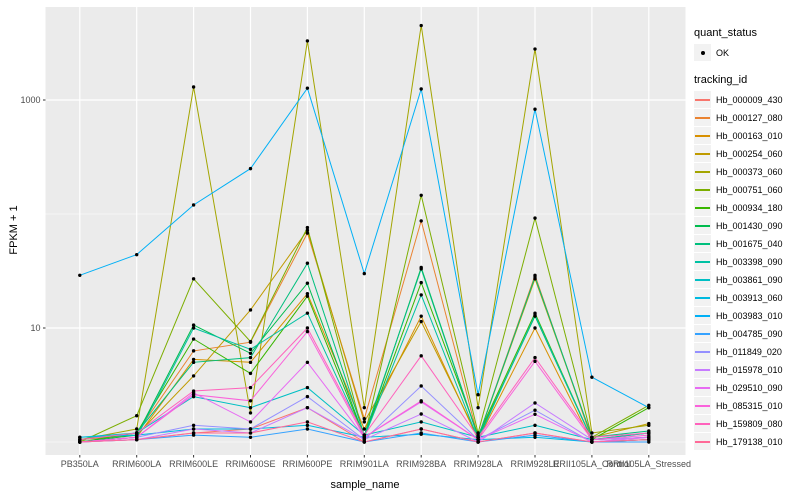 The height and width of the screenshot is (500, 800). What do you see at coordinates (307, 464) in the screenshot?
I see `x-tick-label: RRIM600PE` at bounding box center [307, 464].